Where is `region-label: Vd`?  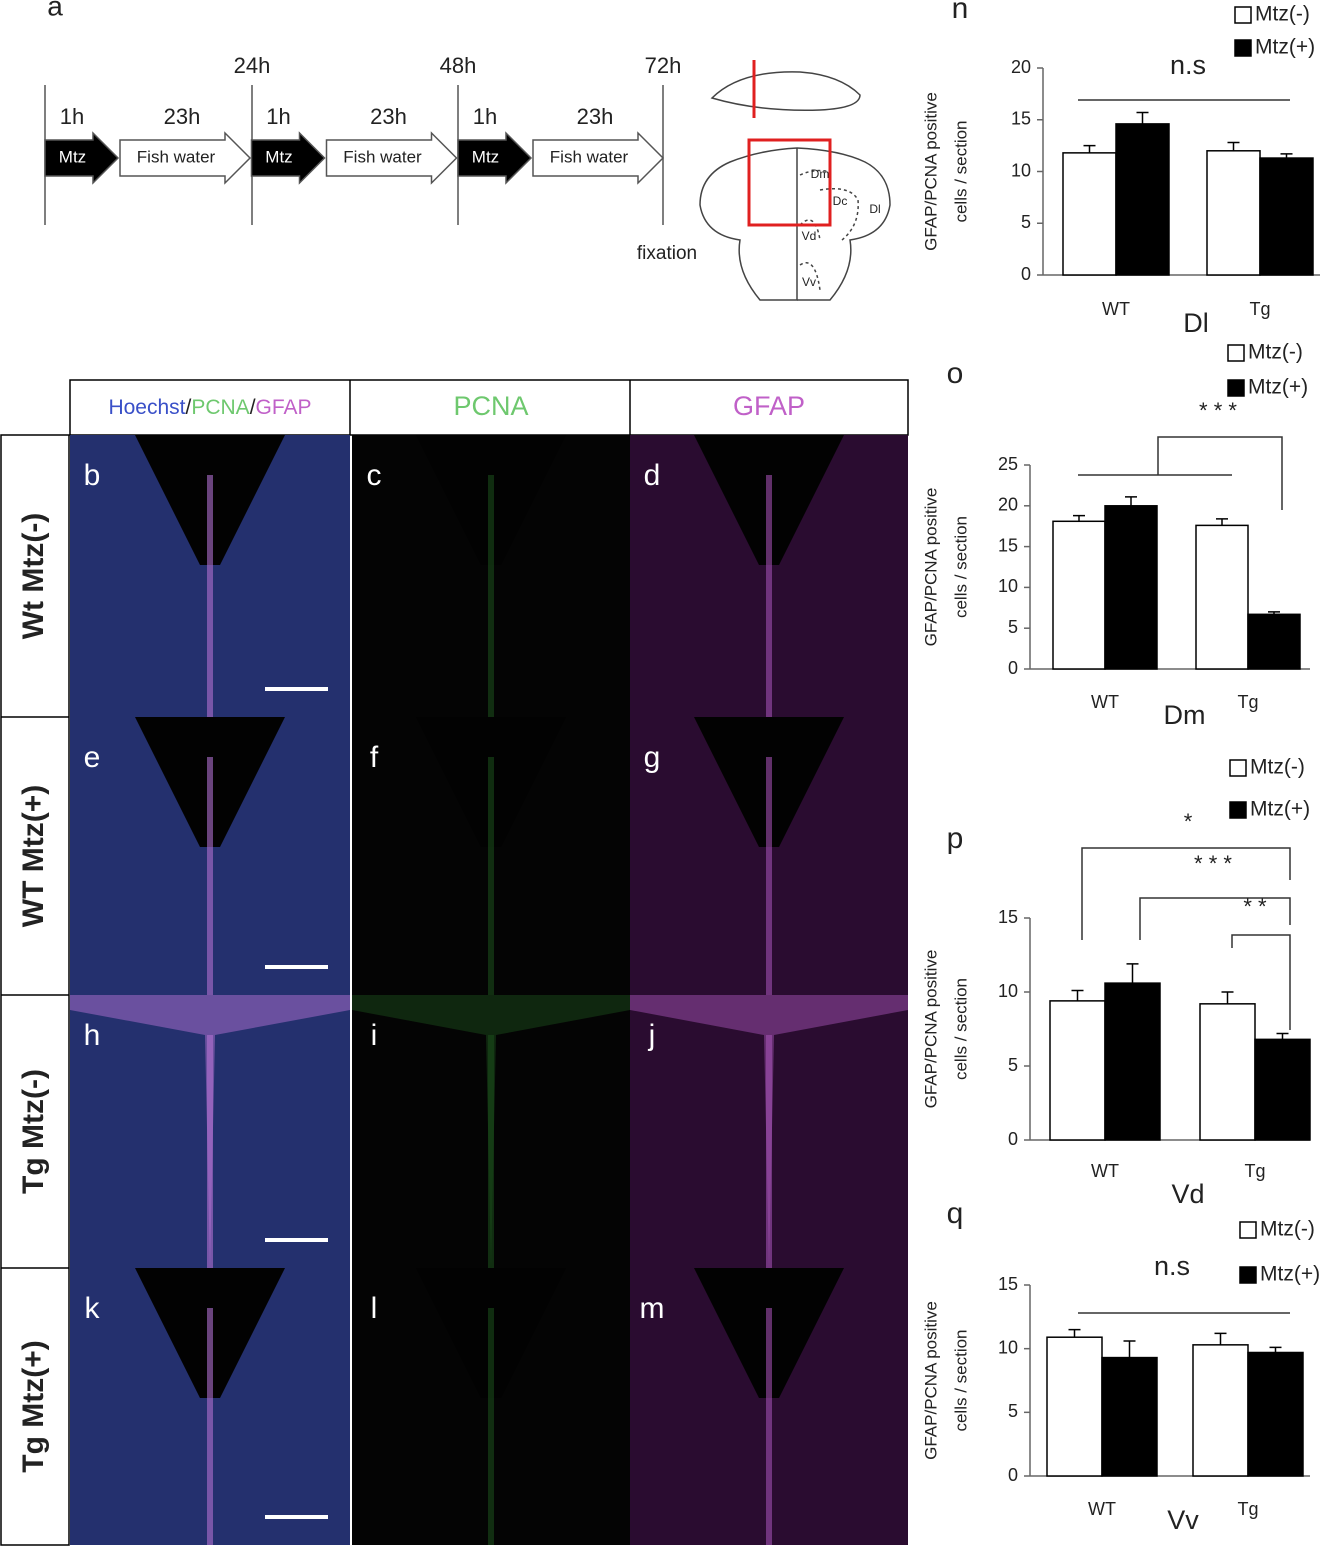 region-label: Vd is located at coordinates (809, 236).